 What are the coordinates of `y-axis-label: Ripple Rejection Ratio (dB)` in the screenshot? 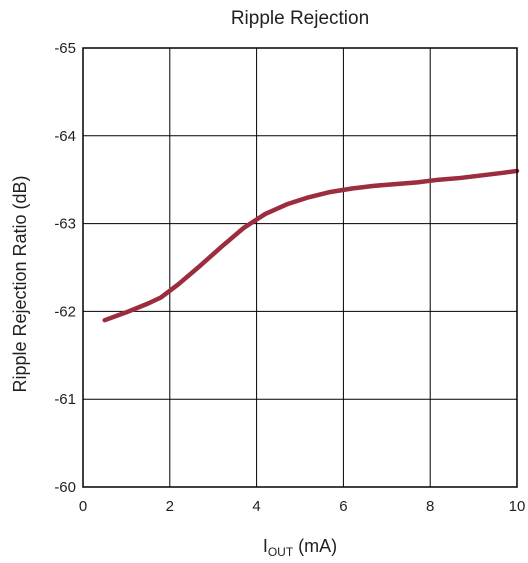 It's located at (20, 283).